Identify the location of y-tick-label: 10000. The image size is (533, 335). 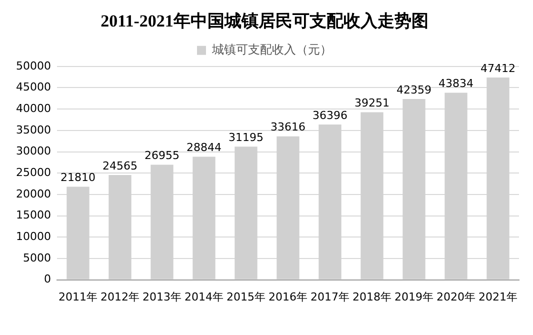
(33, 236).